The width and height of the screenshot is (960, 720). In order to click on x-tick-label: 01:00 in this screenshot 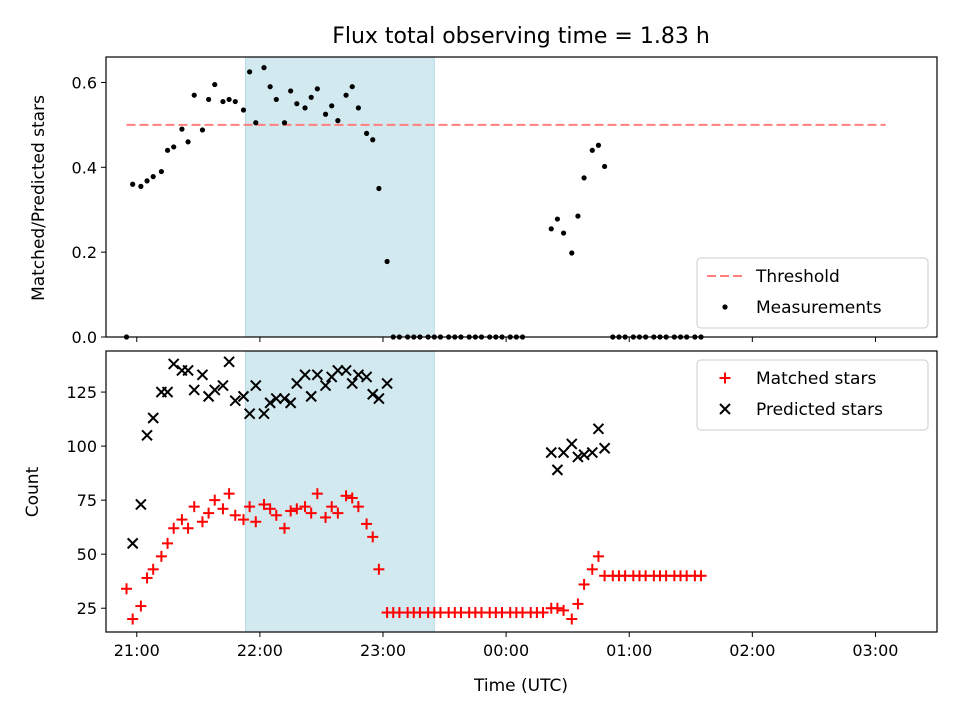, I will do `click(629, 650)`.